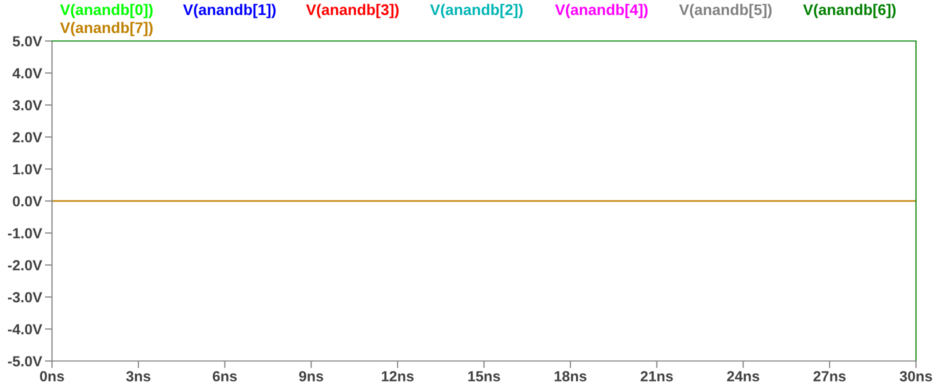 The width and height of the screenshot is (937, 391). I want to click on x-tick-label: 27ns, so click(829, 376).